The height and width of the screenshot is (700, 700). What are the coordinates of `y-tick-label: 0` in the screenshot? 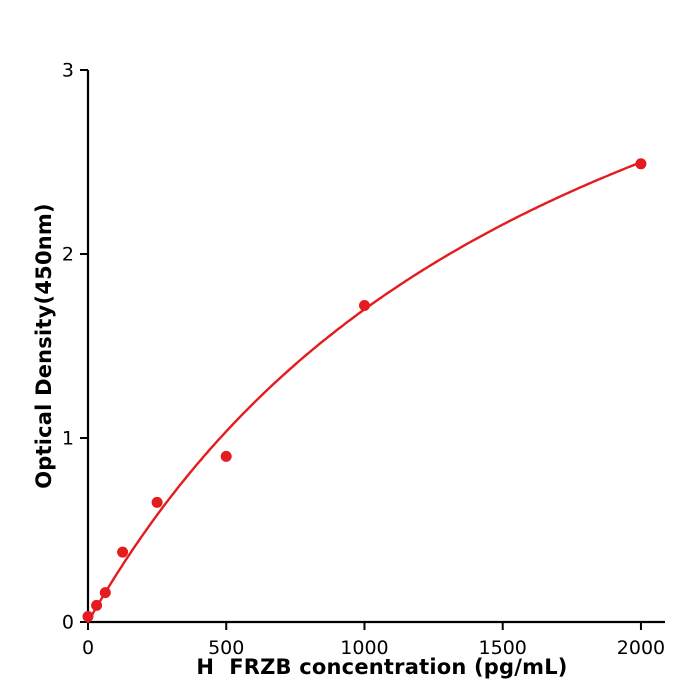 It's located at (68, 622).